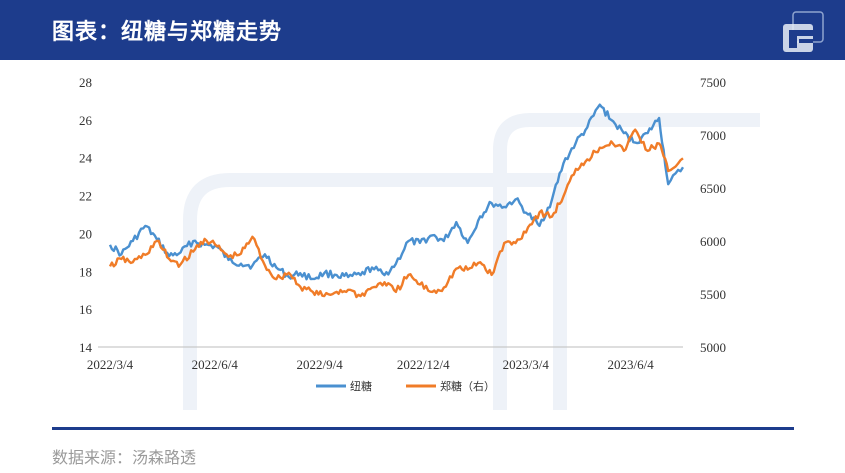  I want to click on y-left-tick-label: 22, so click(85, 196).